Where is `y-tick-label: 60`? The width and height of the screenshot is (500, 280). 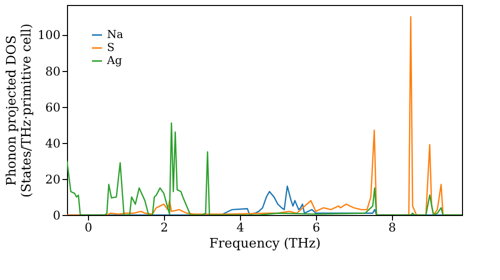
y-tick-label: 60 is located at coordinates (52, 107).